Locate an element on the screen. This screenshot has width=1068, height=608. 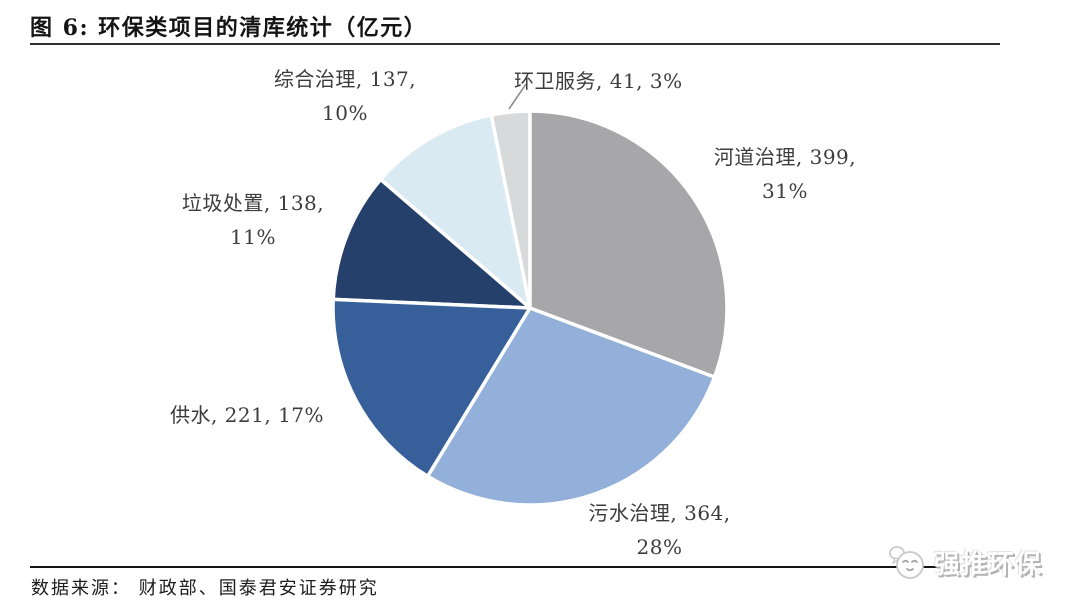
label-watersupply-line1: 供水, 221, 17% is located at coordinates (247, 415).